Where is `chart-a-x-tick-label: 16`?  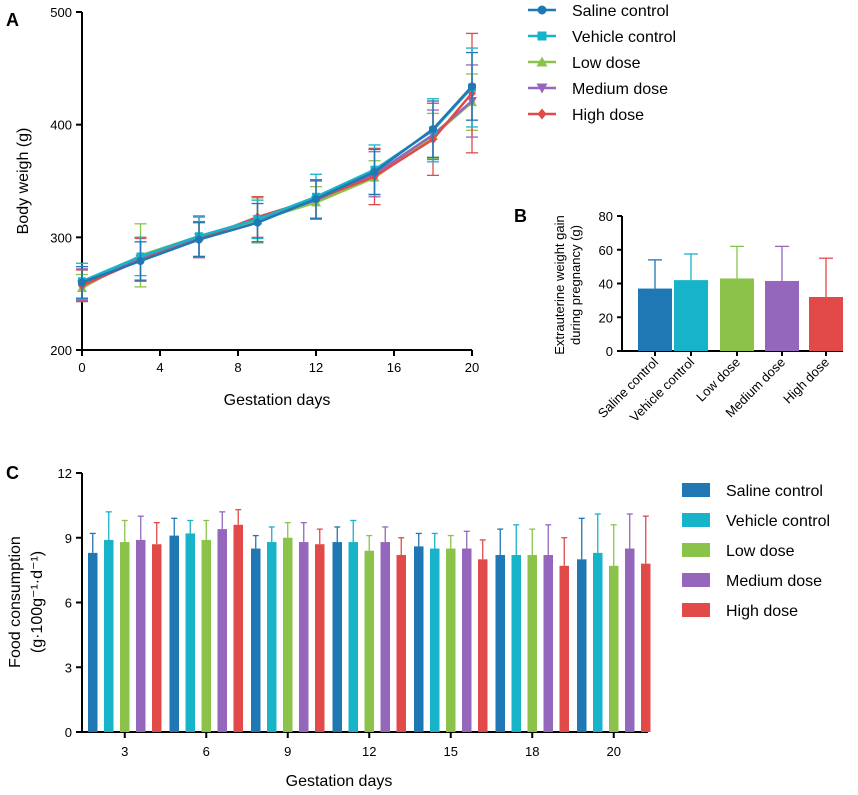 chart-a-x-tick-label: 16 is located at coordinates (394, 367).